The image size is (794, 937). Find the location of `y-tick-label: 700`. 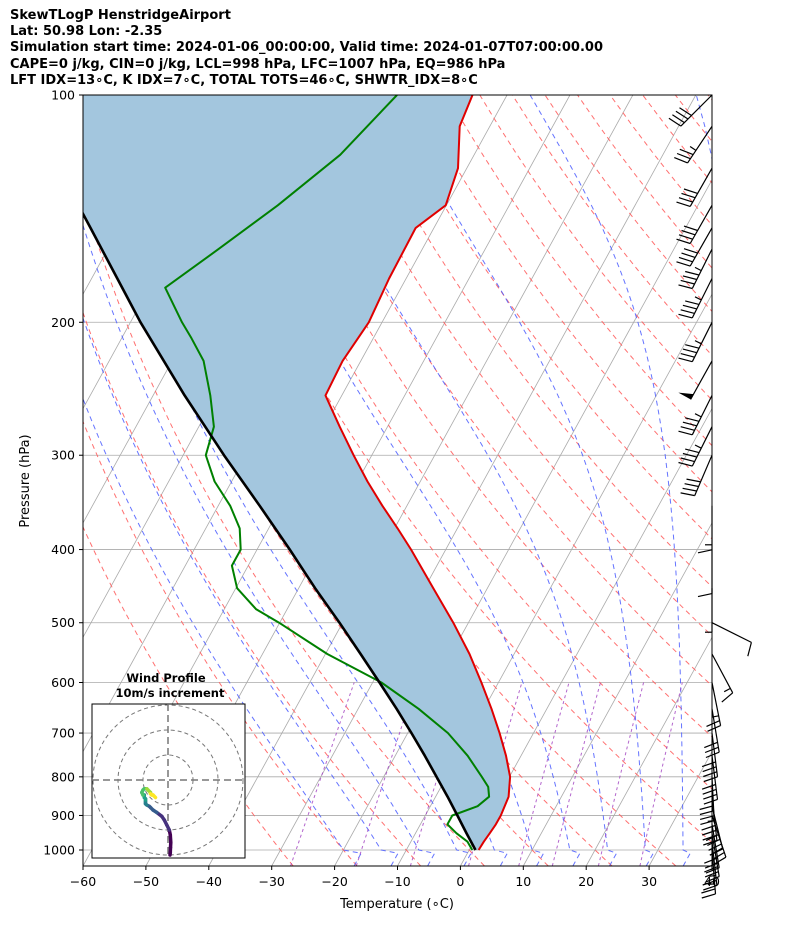

y-tick-label: 700 is located at coordinates (63, 733).